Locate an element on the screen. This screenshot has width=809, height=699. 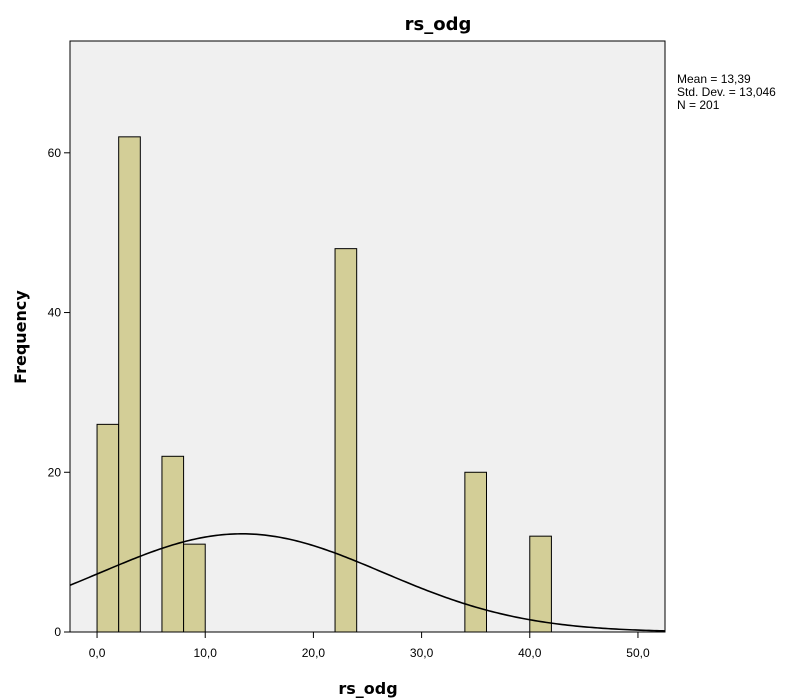
y-tick-label-3: 60 is located at coordinates (55, 153).